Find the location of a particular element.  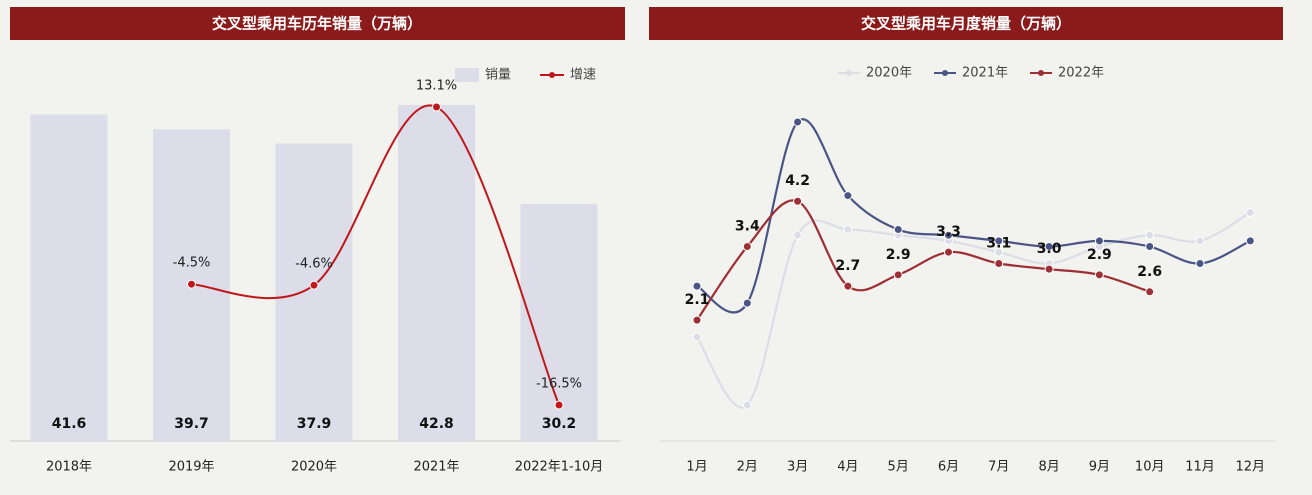

chart-title: 交叉型乘用车月度销量（万辆） is located at coordinates (966, 24).